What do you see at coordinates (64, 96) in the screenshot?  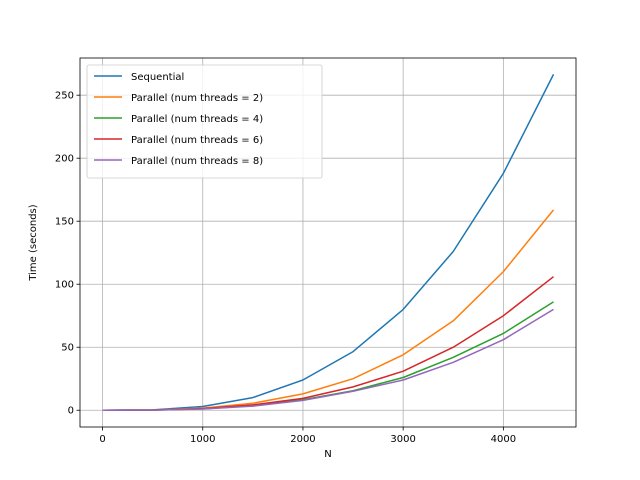 I see `y-tick-label: 250` at bounding box center [64, 96].